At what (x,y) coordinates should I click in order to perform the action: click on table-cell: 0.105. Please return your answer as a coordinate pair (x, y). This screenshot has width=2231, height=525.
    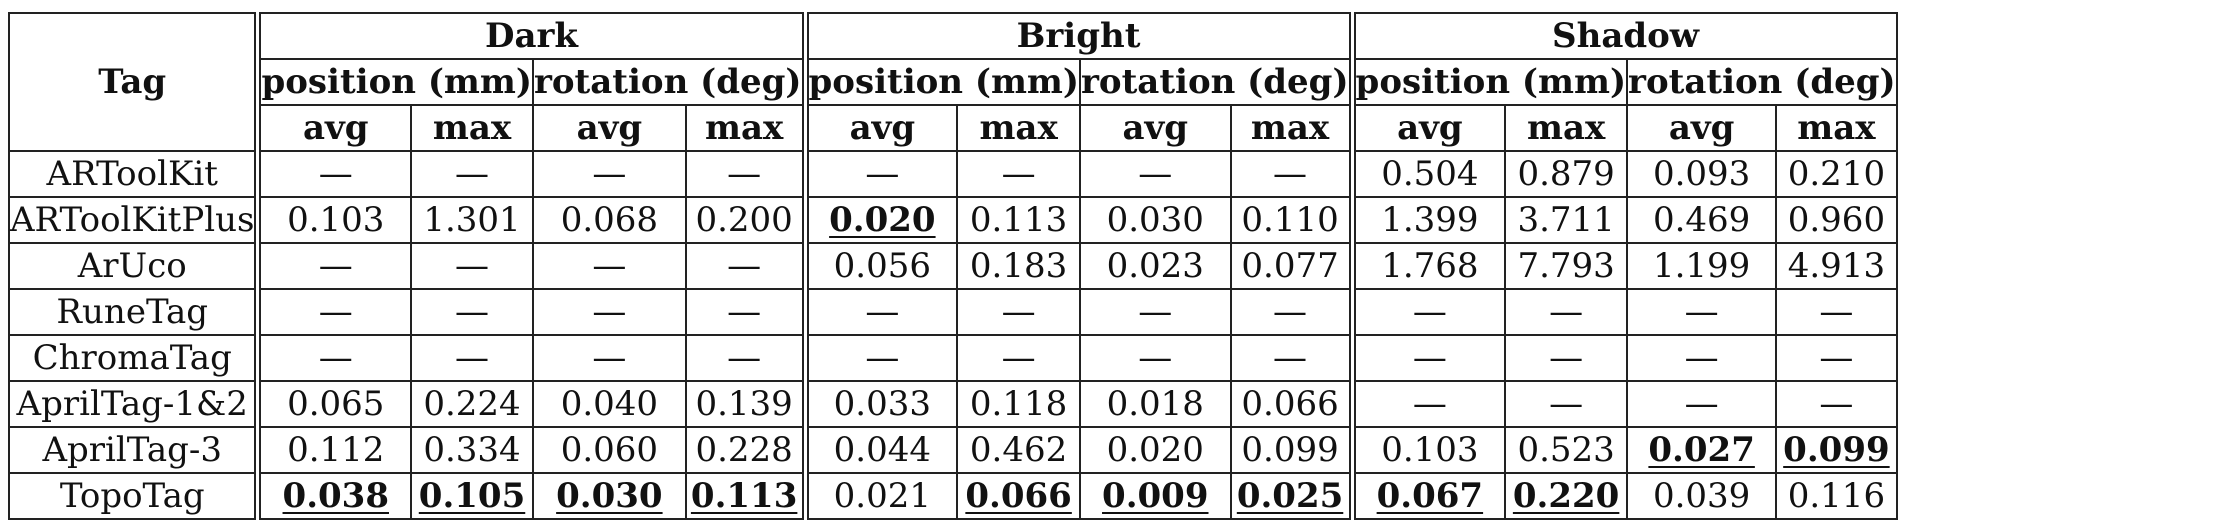
    Looking at the image, I should click on (472, 496).